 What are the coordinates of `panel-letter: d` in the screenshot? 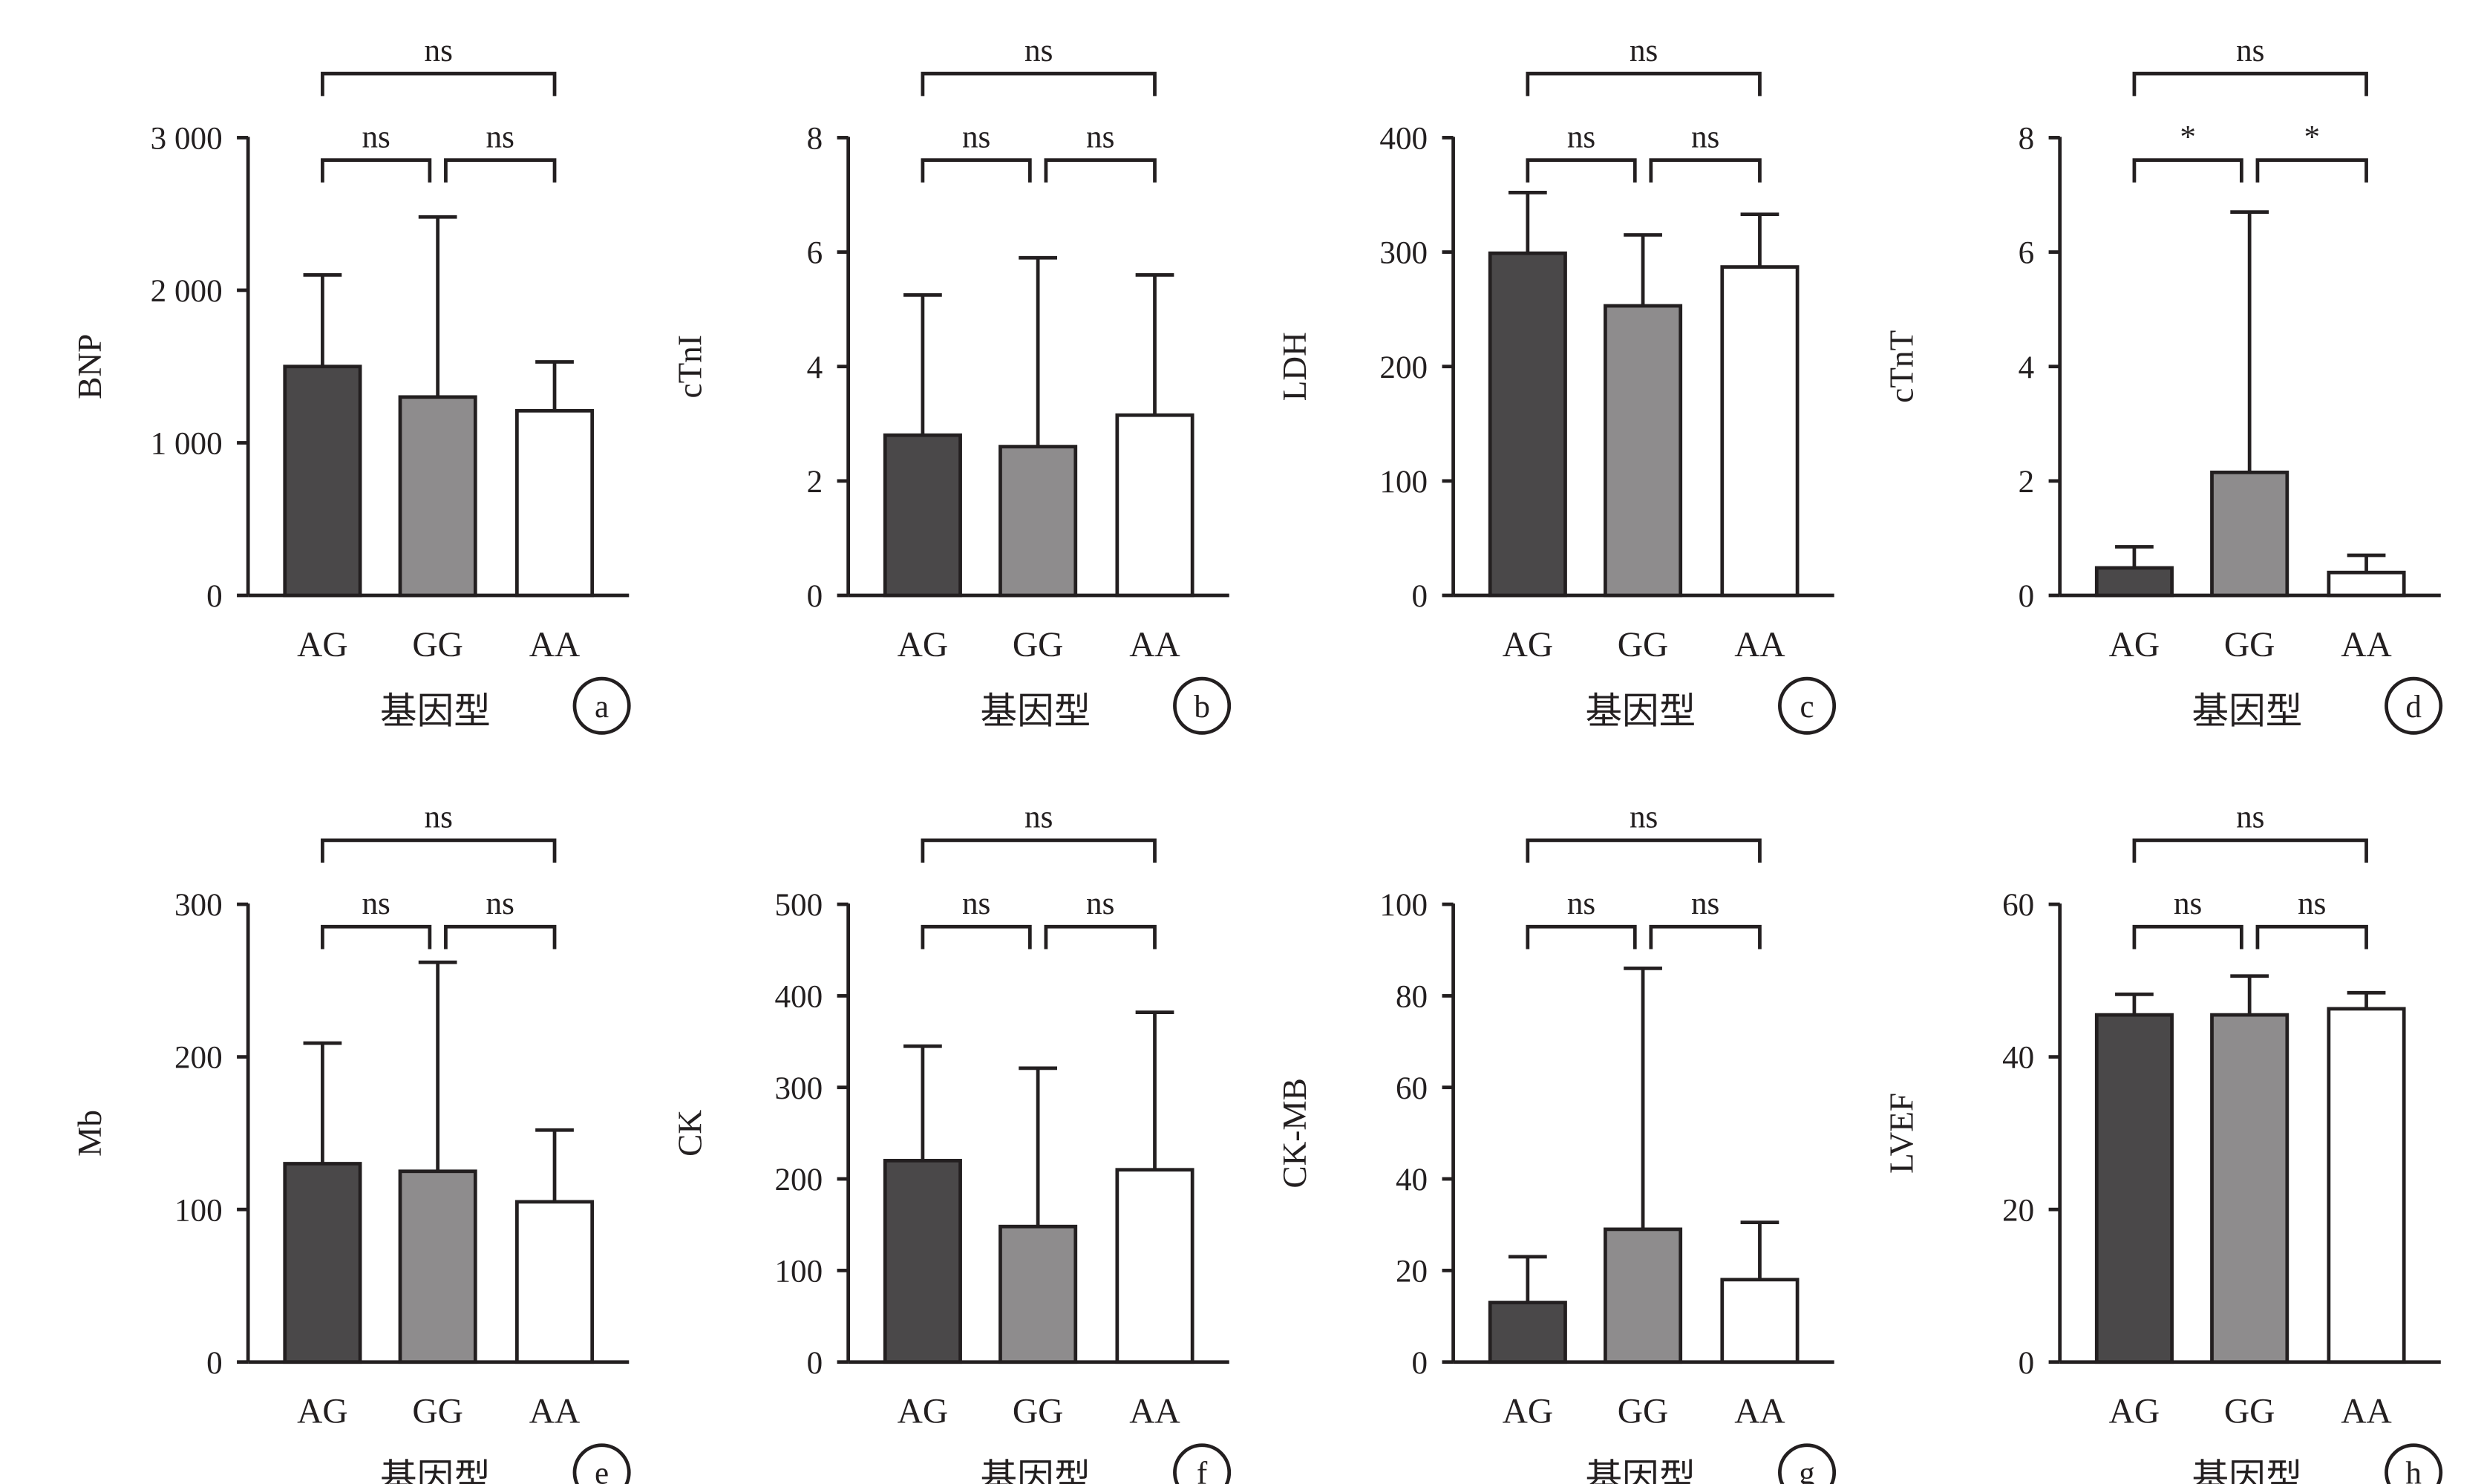 It's located at (2413, 707).